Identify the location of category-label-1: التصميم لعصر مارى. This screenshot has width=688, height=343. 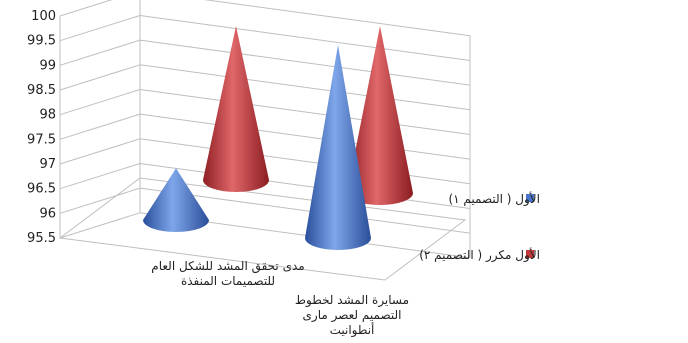
(352, 315).